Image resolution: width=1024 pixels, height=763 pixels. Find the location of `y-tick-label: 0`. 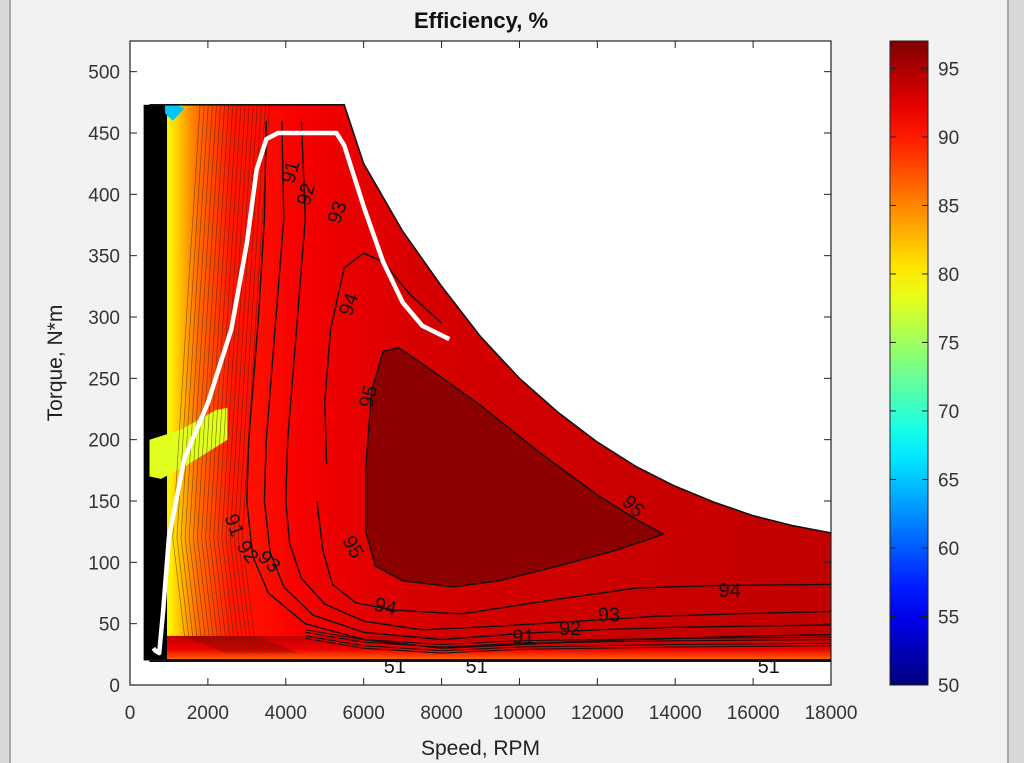

y-tick-label: 0 is located at coordinates (114, 686).